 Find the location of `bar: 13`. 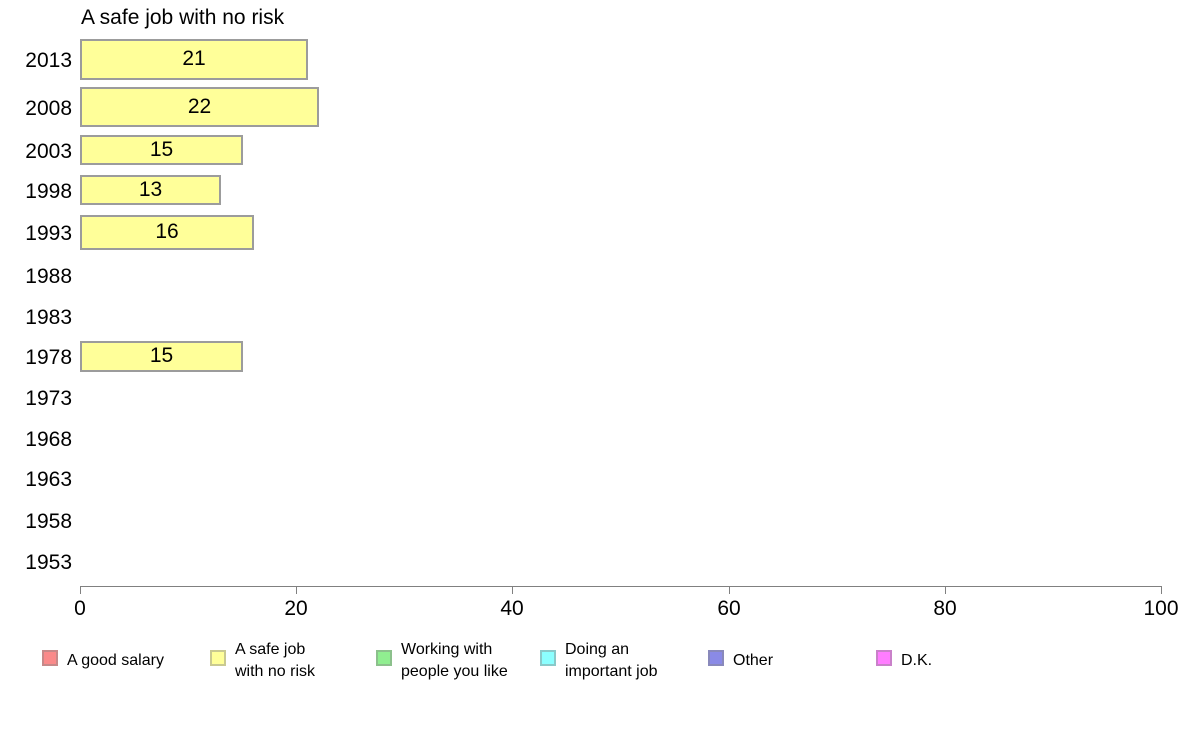

bar: 13 is located at coordinates (150, 190).